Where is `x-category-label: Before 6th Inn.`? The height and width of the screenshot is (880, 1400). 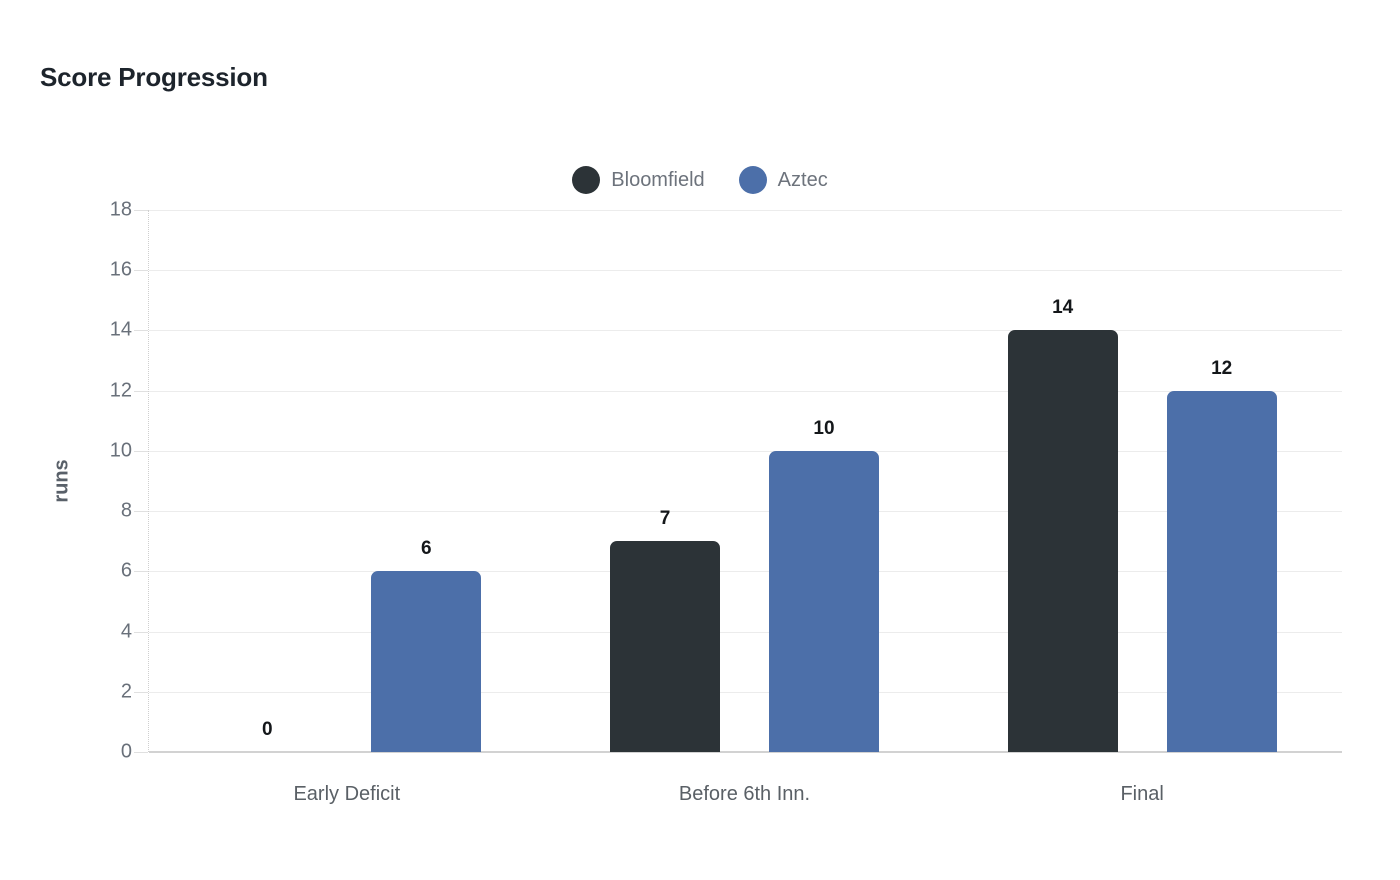 x-category-label: Before 6th Inn. is located at coordinates (744, 794).